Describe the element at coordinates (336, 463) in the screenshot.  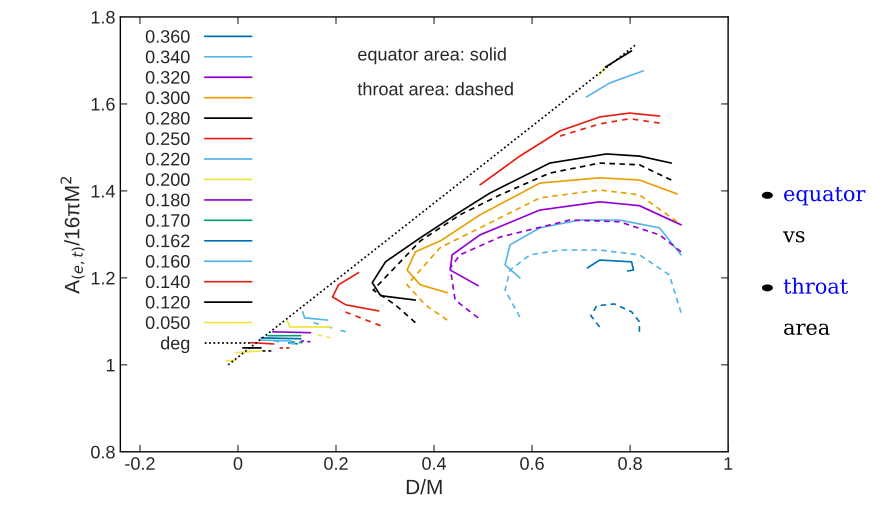
I see `x-tick-label: 0.2` at that location.